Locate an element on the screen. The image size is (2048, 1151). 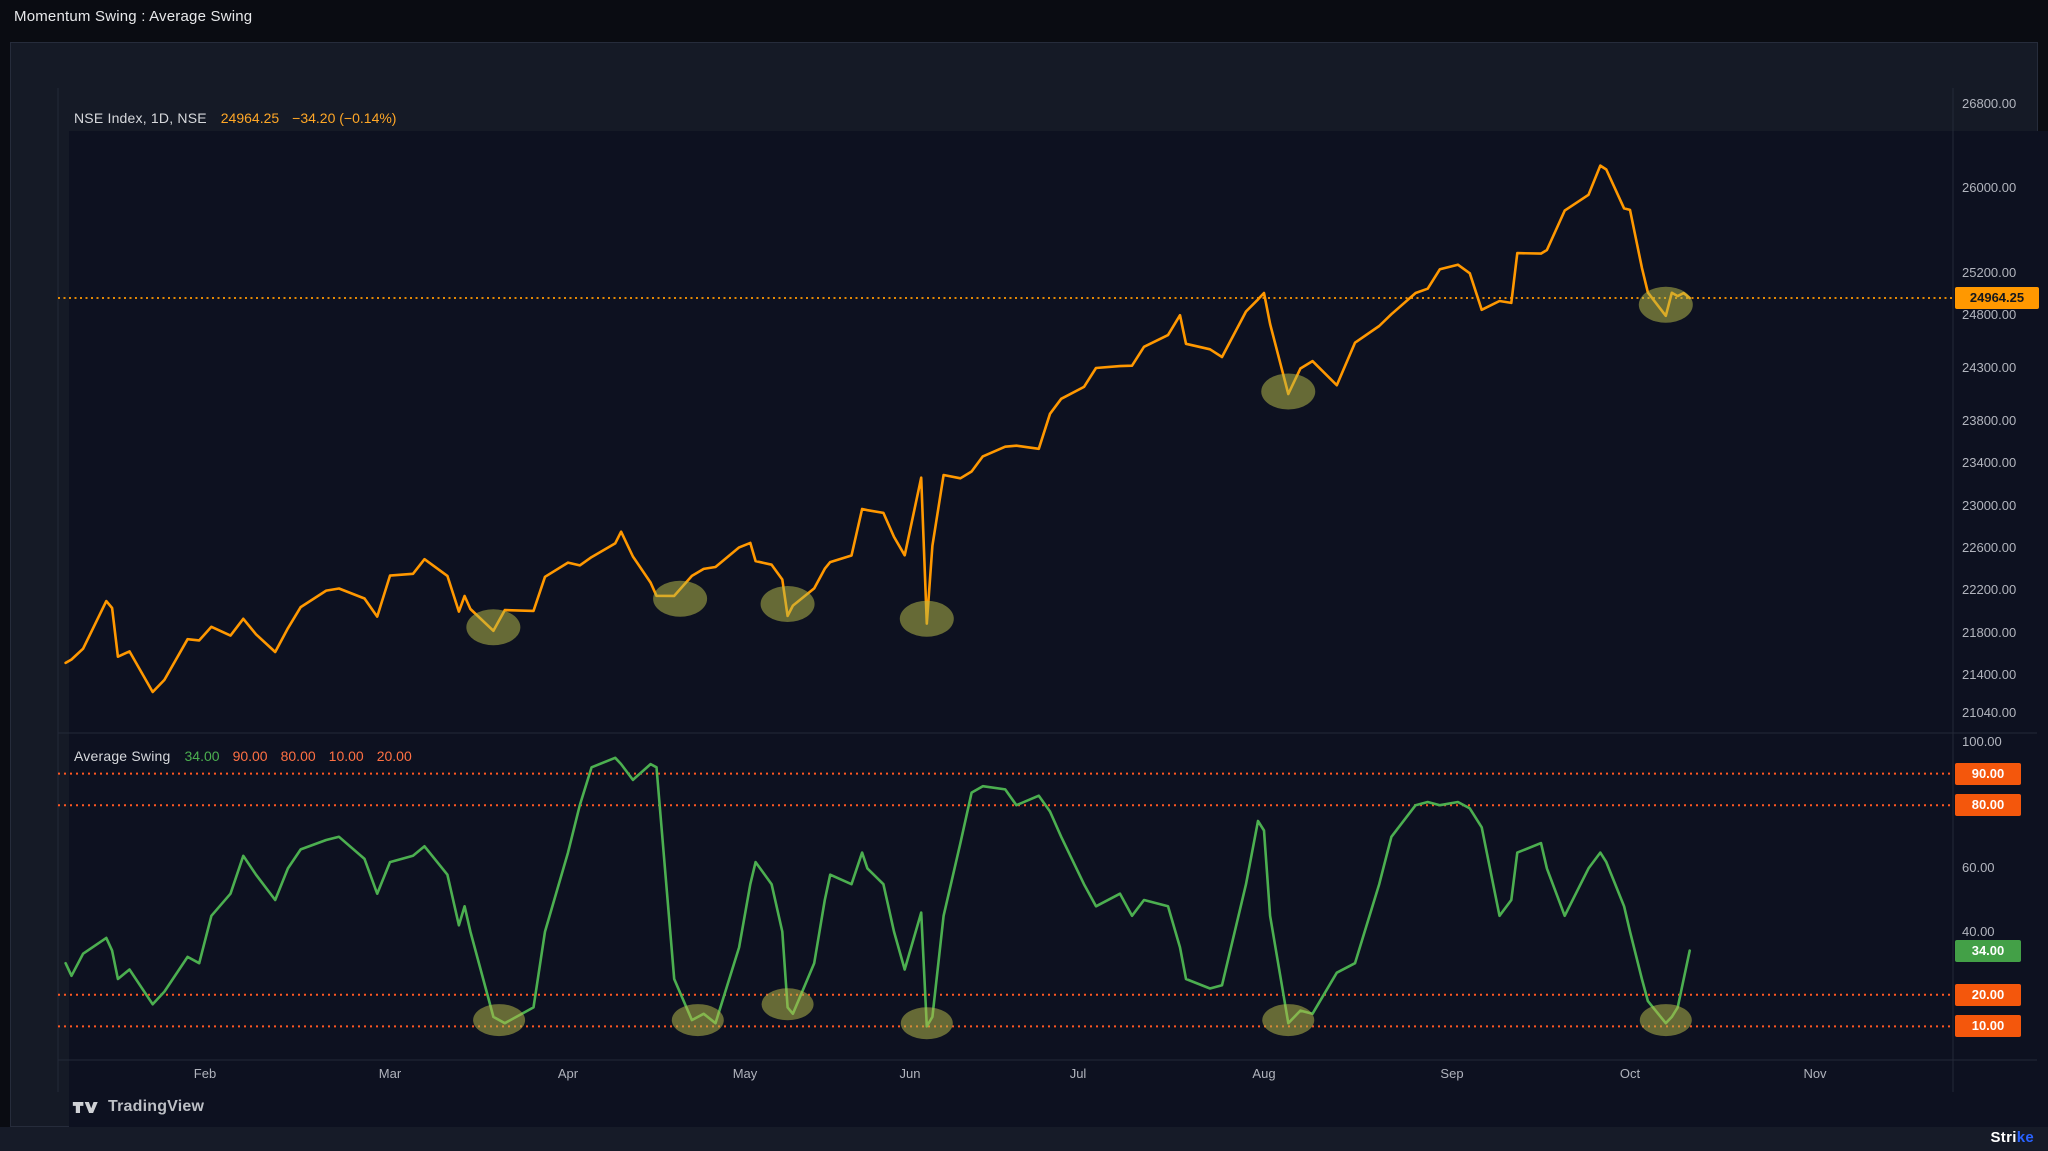
time-scale is located at coordinates (1006, 1076).